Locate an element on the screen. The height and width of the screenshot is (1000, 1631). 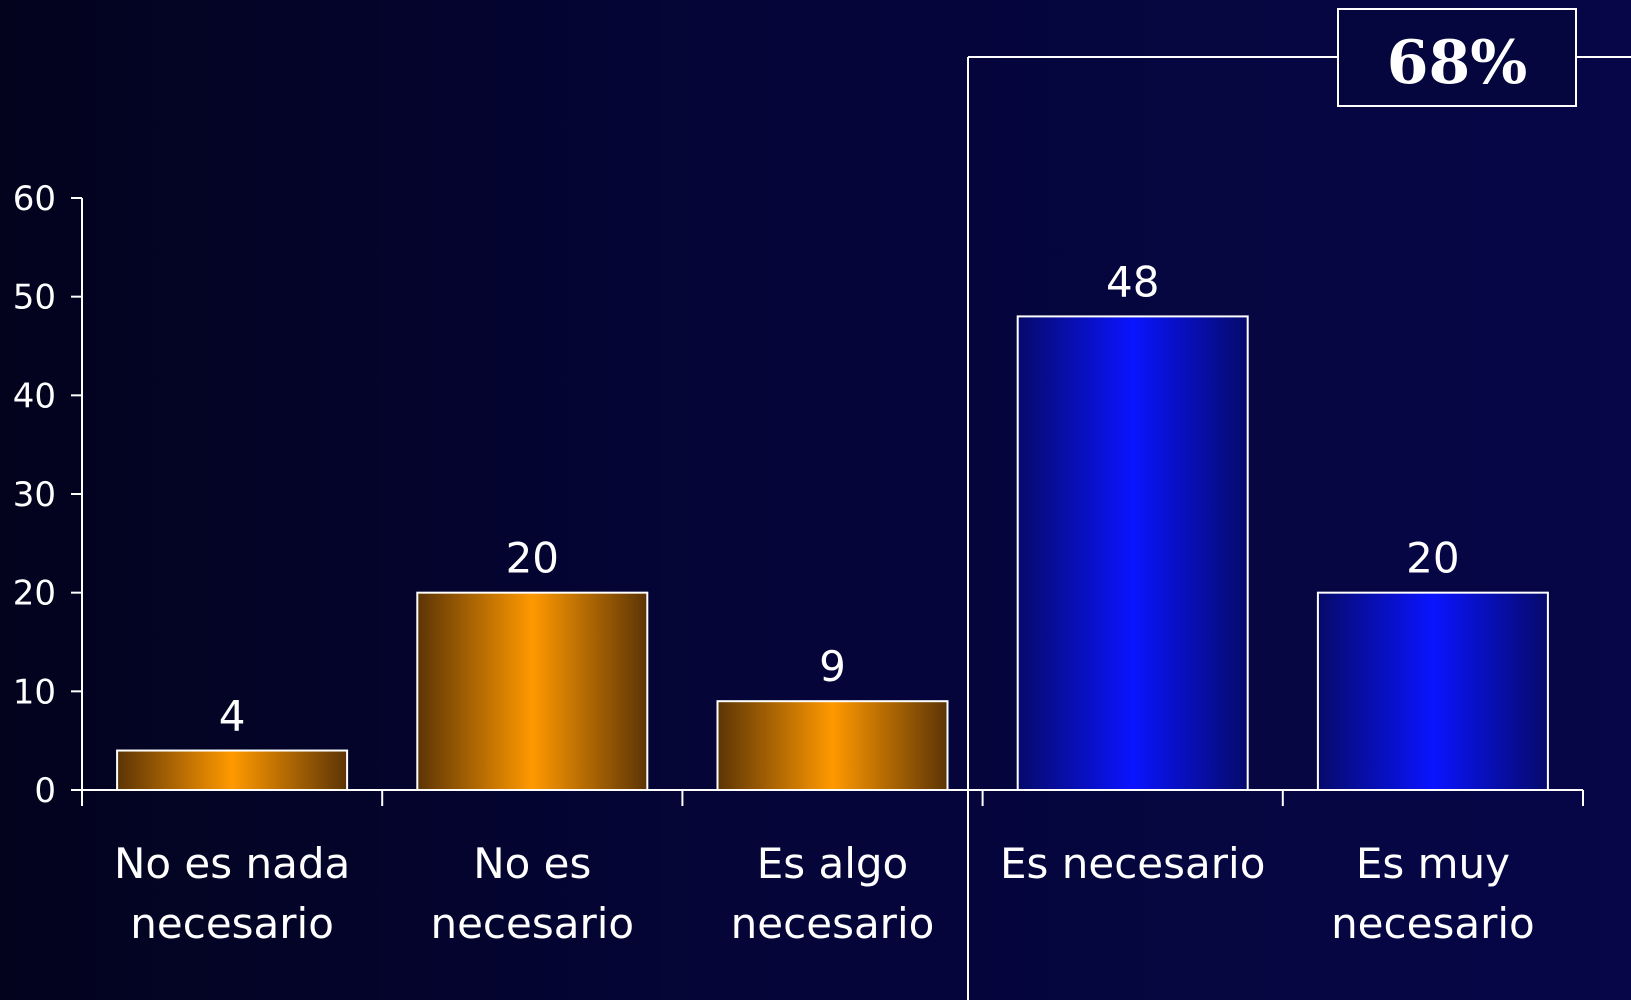
y-tick-label: 0 is located at coordinates (45, 791).